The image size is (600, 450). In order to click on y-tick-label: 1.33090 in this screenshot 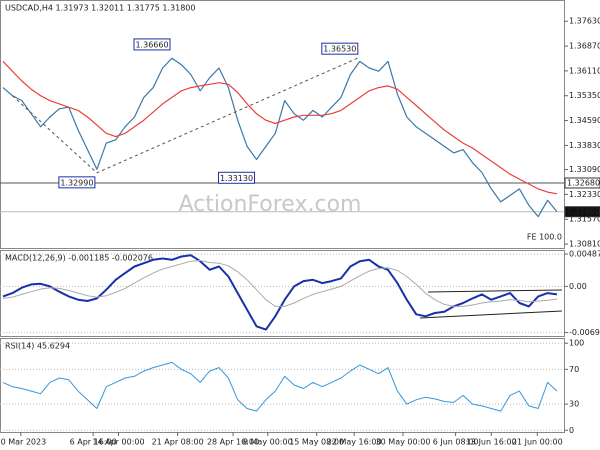, I will do `click(584, 169)`.